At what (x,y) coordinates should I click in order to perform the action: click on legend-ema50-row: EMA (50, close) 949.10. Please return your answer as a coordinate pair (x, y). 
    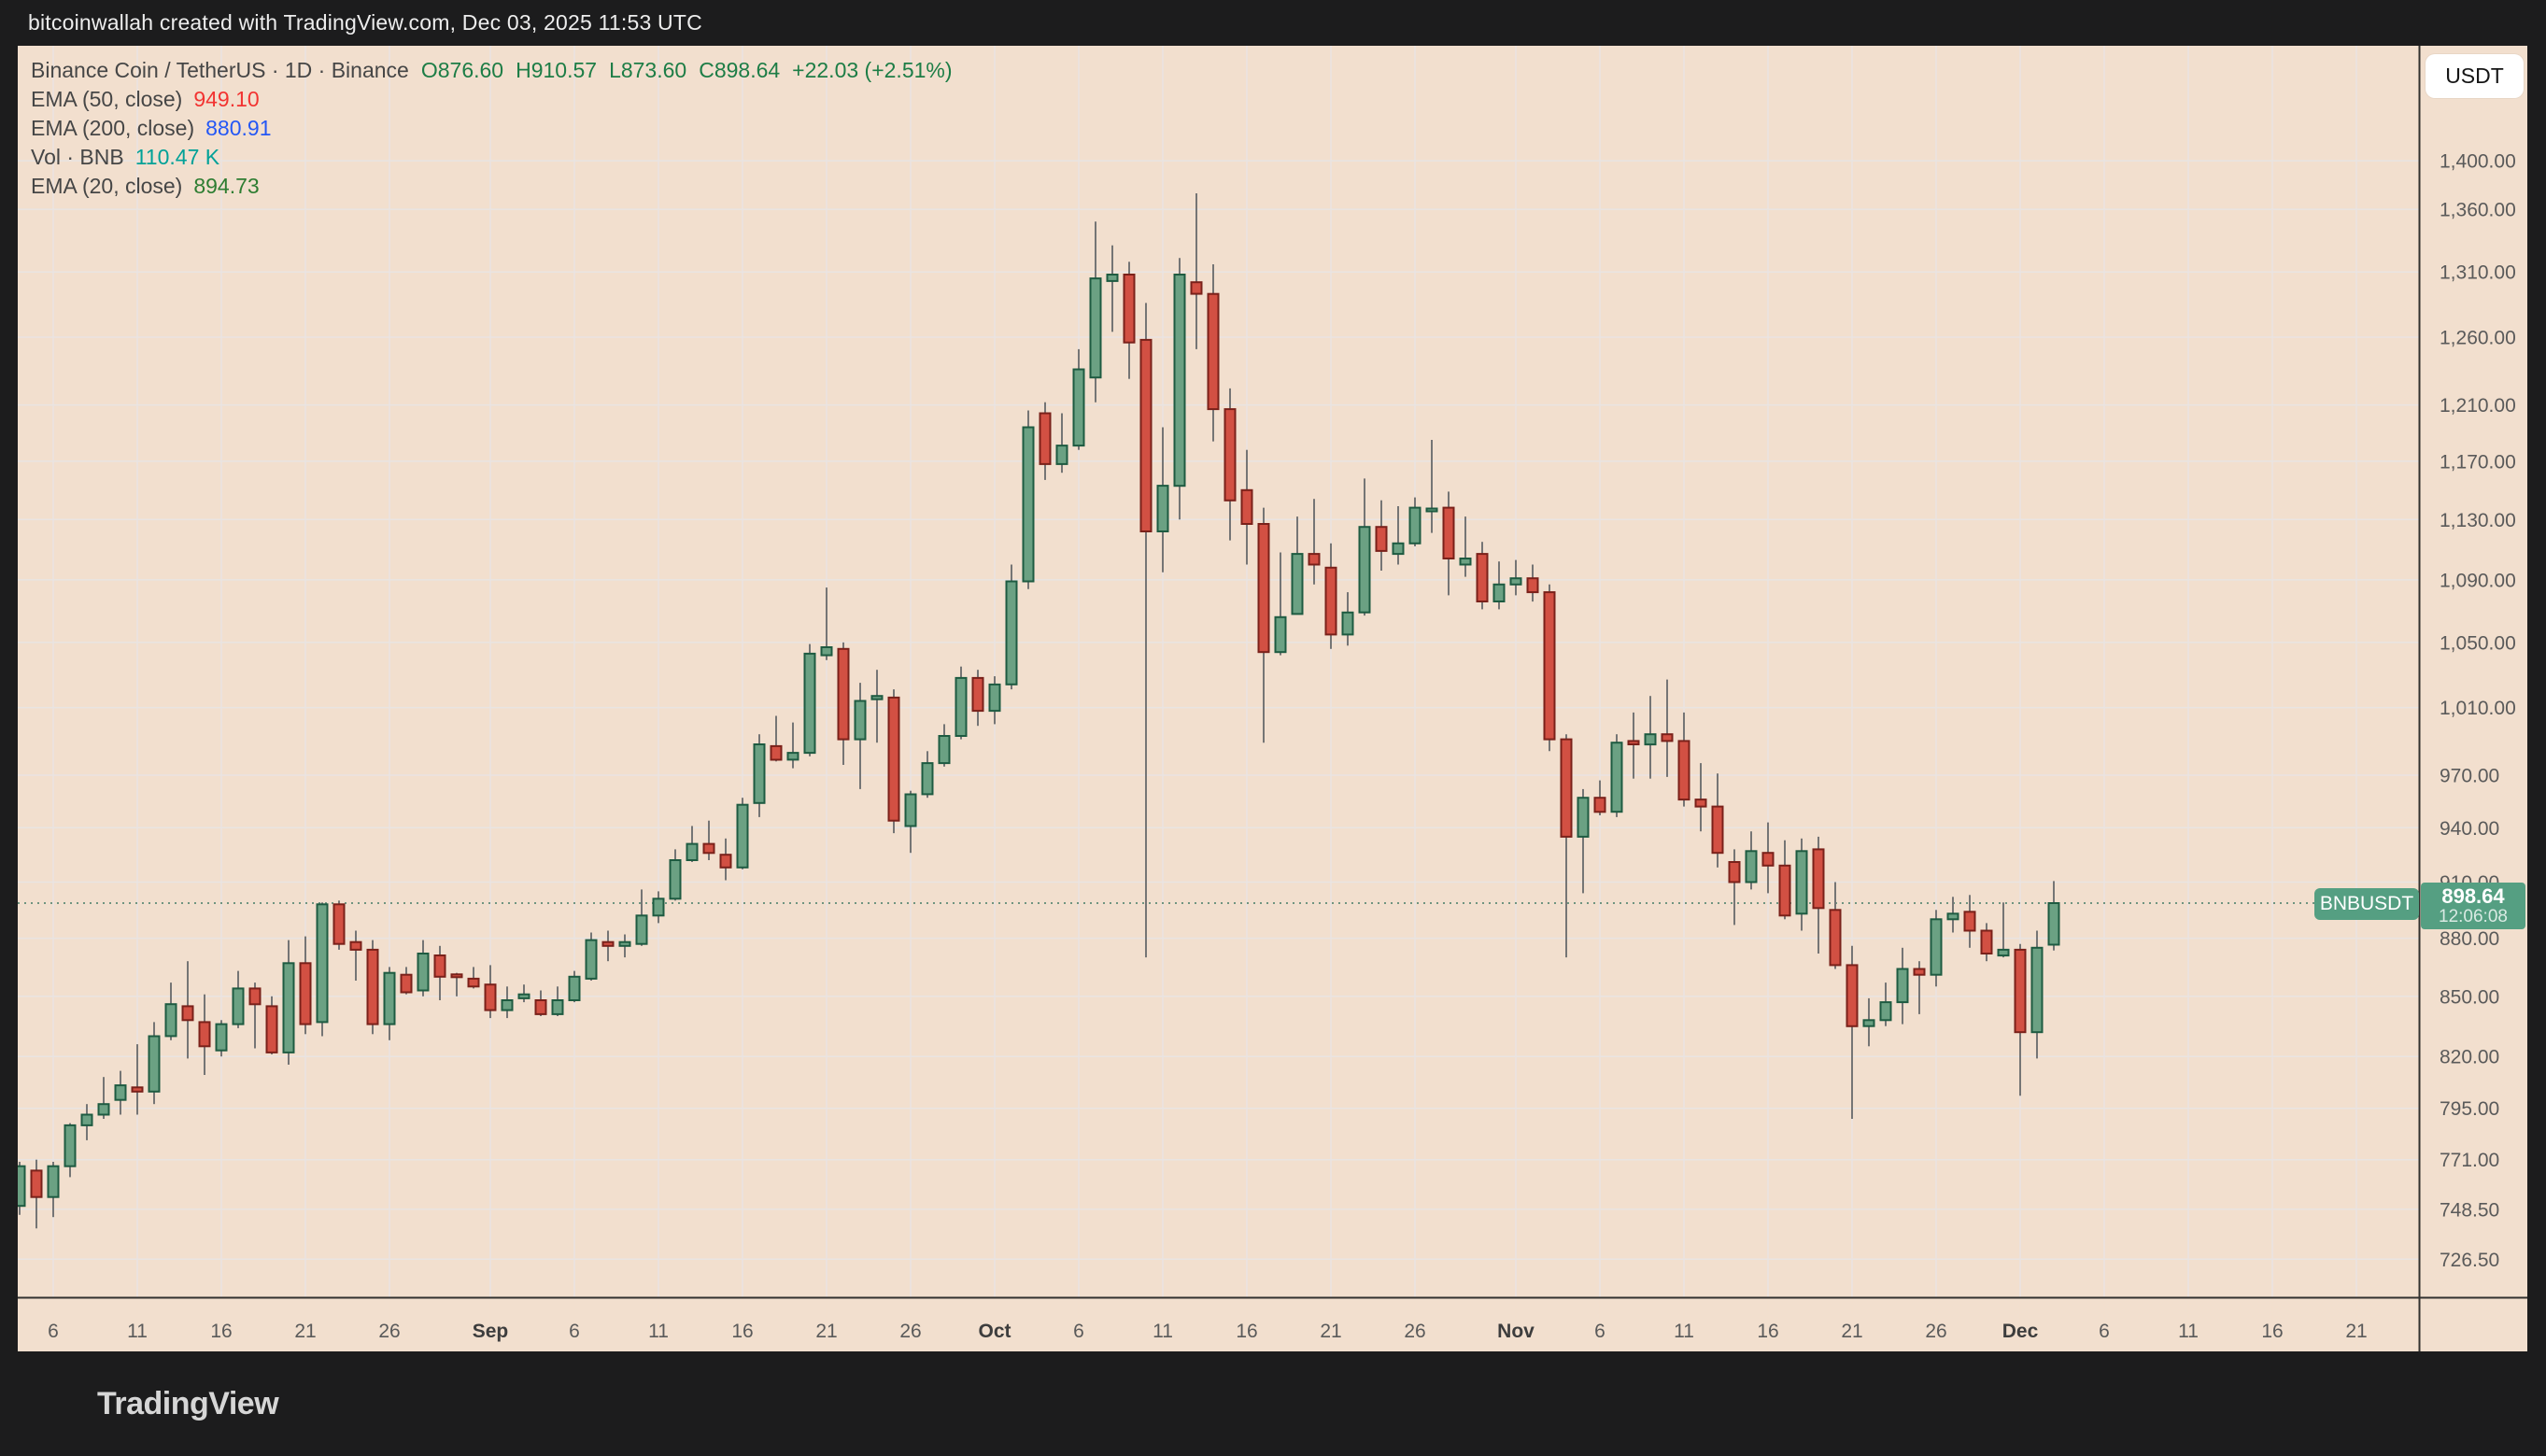
    Looking at the image, I should click on (498, 99).